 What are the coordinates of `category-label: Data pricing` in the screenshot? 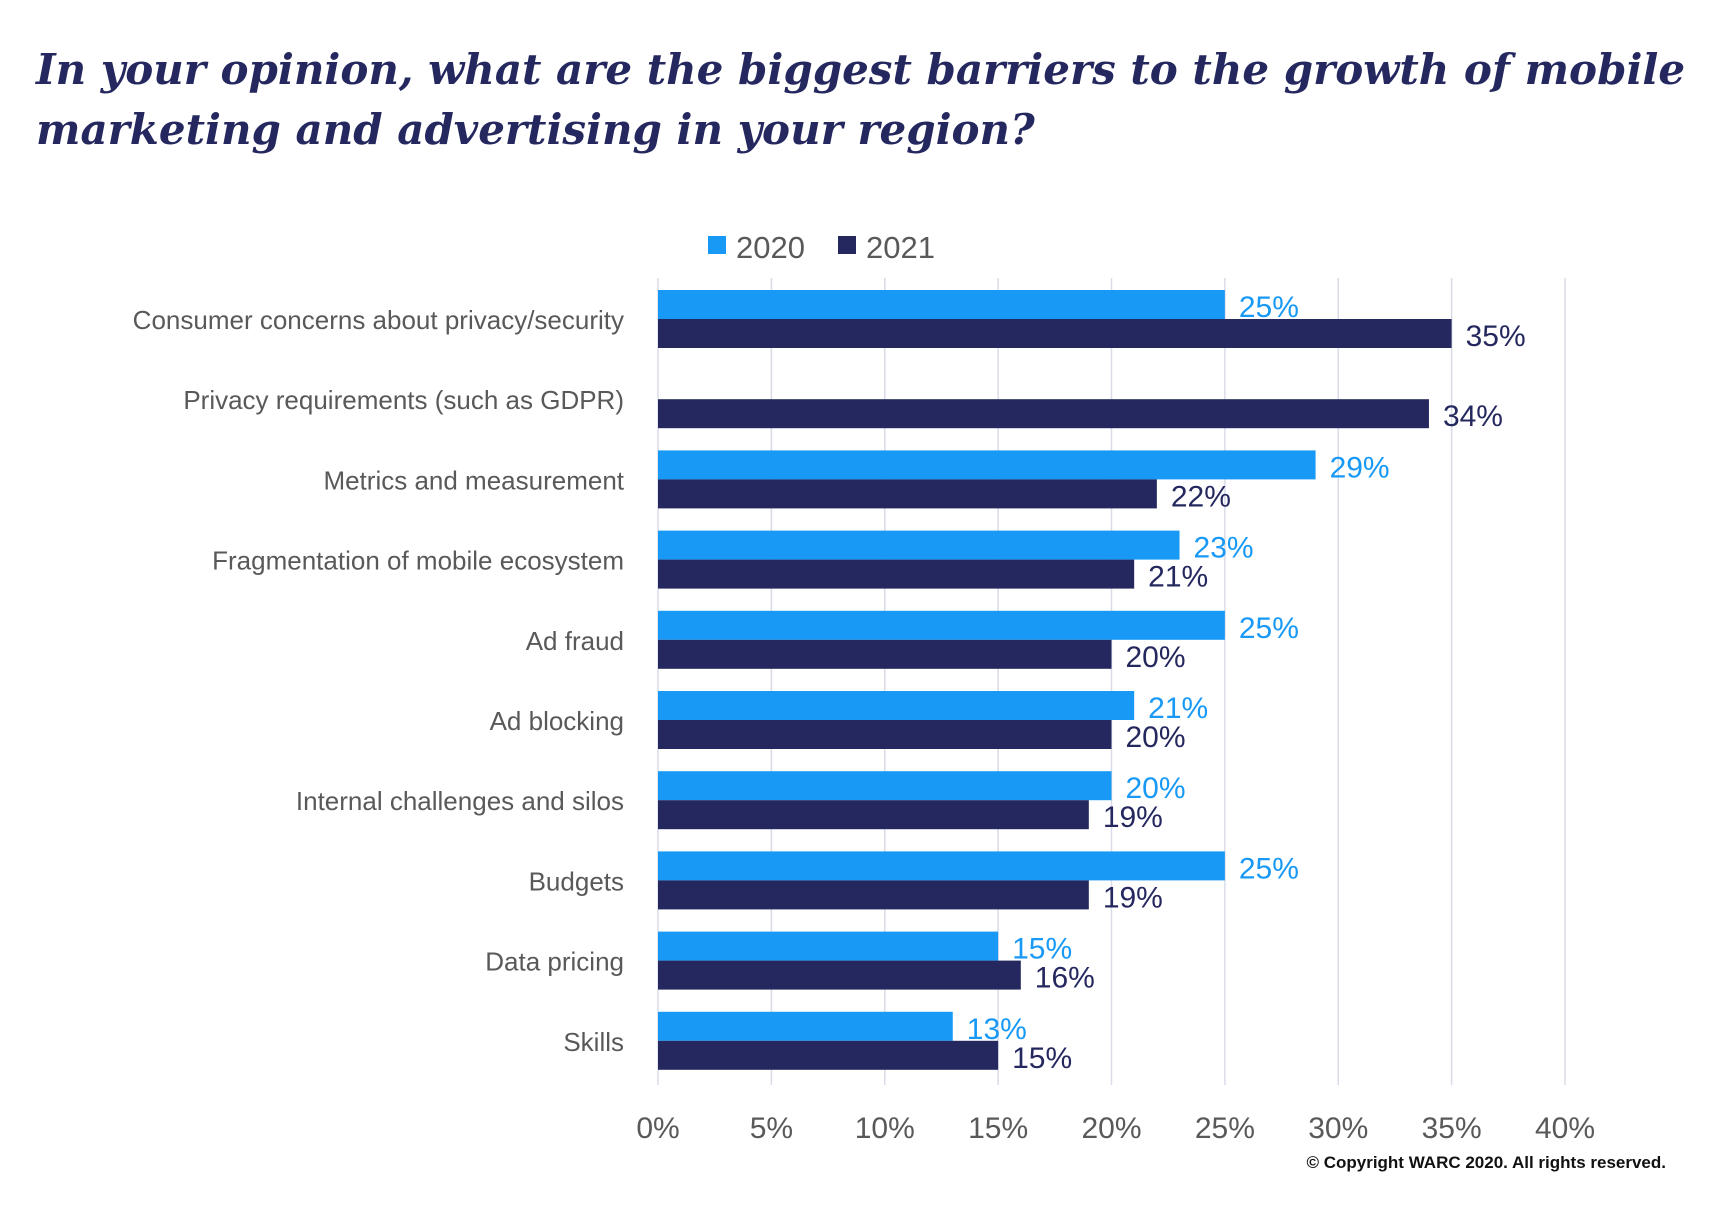 It's located at (554, 962).